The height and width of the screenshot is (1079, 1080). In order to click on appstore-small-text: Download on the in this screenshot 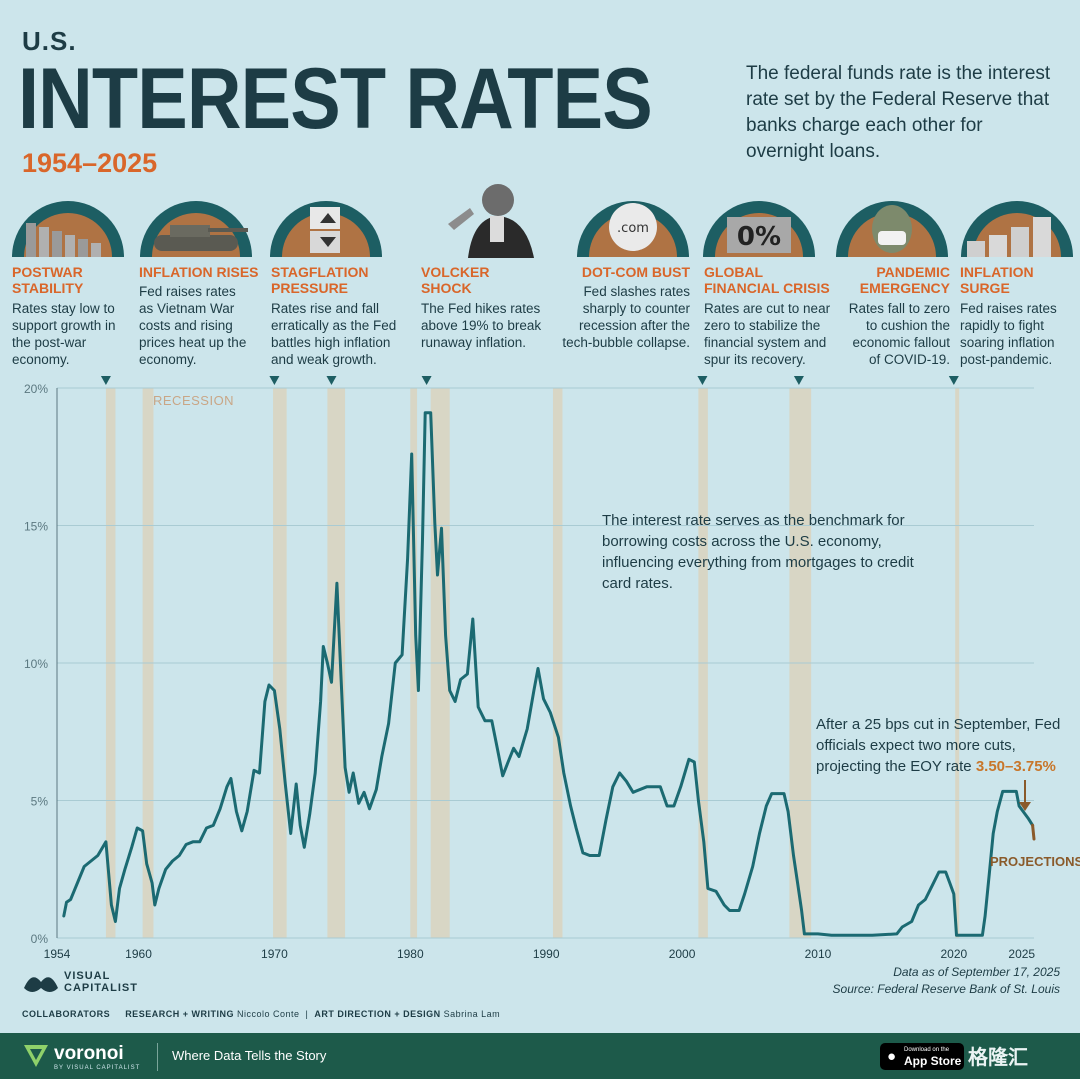, I will do `click(927, 1050)`.